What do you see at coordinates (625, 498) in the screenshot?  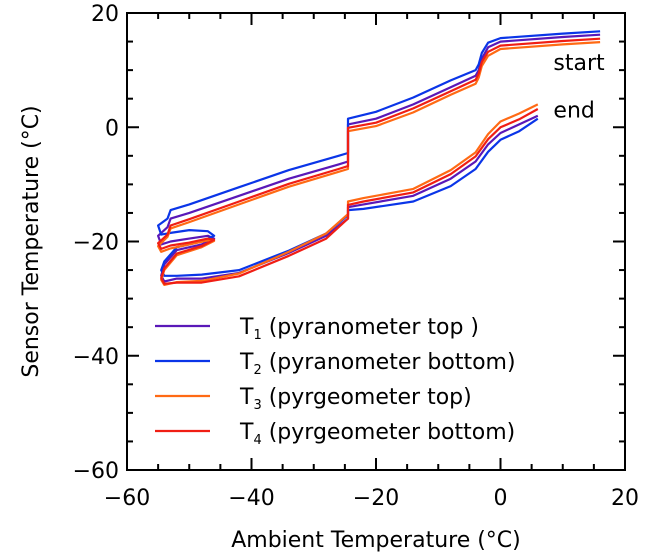 I see `x-tick-label: 20` at bounding box center [625, 498].